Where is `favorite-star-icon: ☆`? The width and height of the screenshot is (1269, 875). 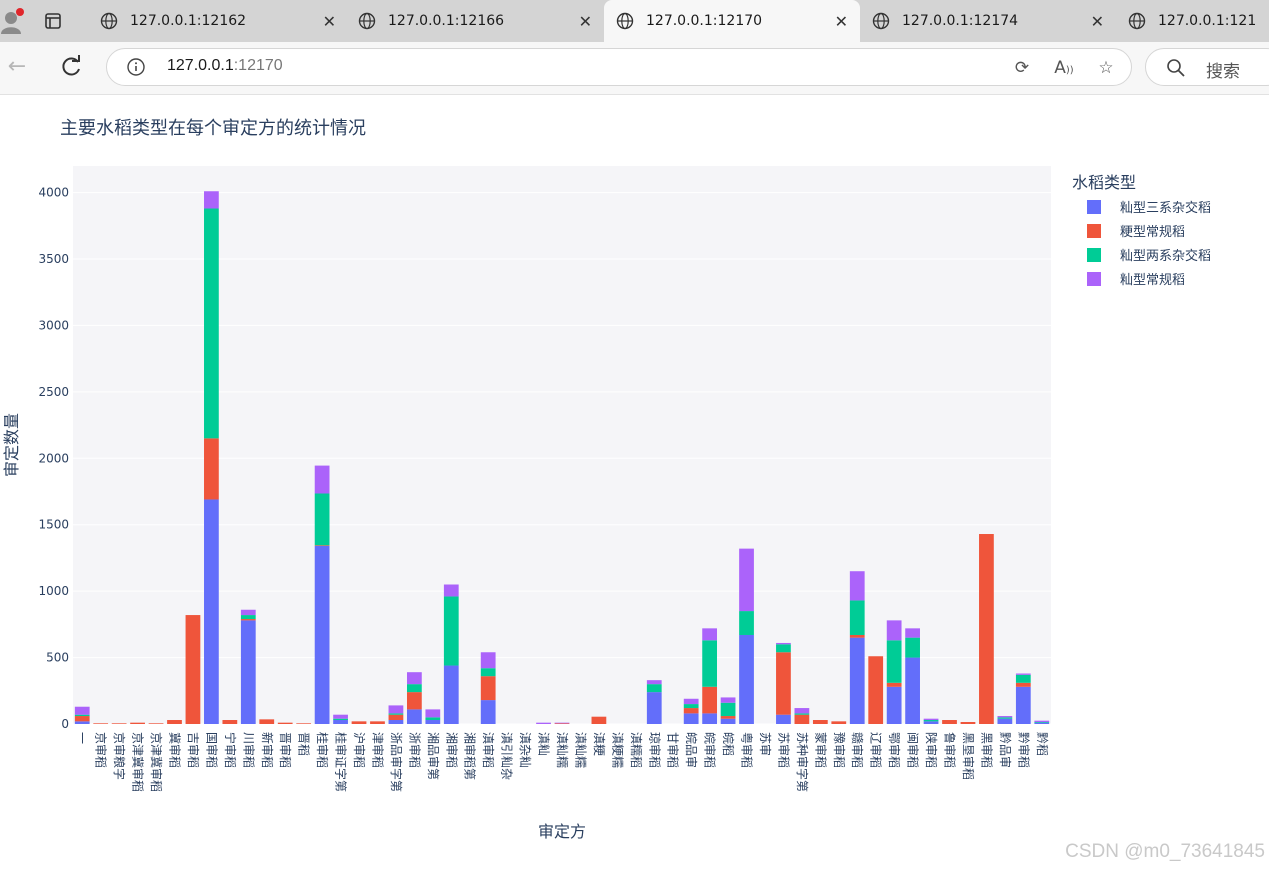 favorite-star-icon: ☆ is located at coordinates (1106, 68).